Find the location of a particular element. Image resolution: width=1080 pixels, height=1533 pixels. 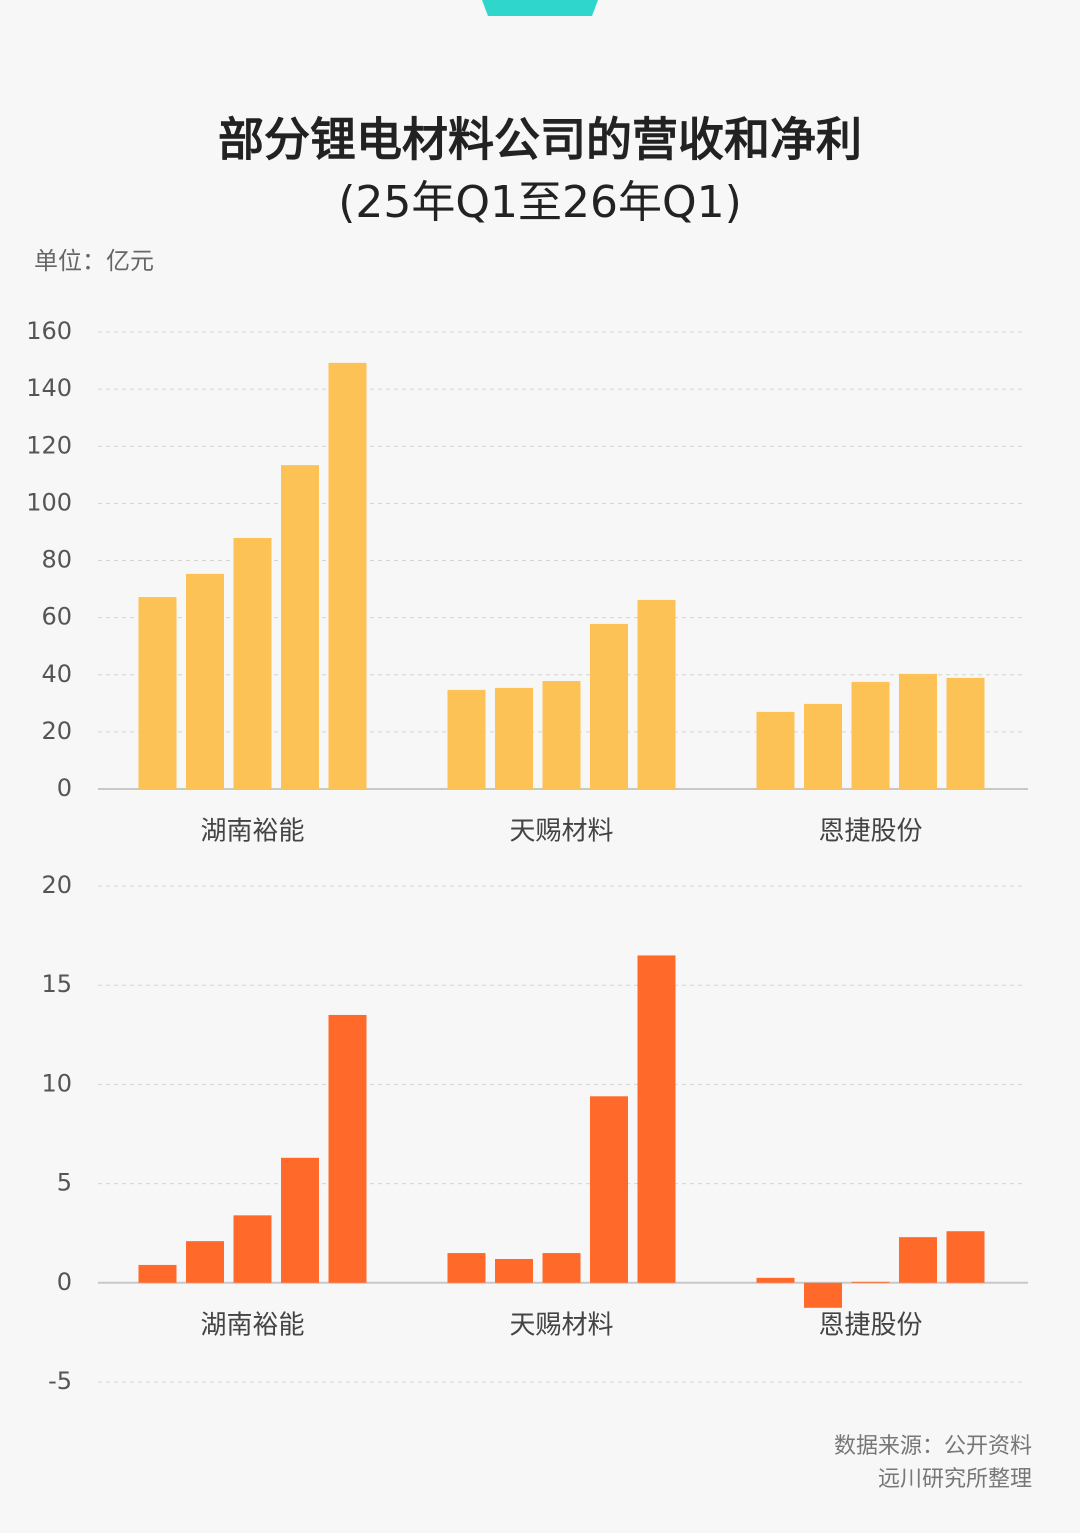

chart-subtitle: (25年Q1至26年Q1) is located at coordinates (540, 202).